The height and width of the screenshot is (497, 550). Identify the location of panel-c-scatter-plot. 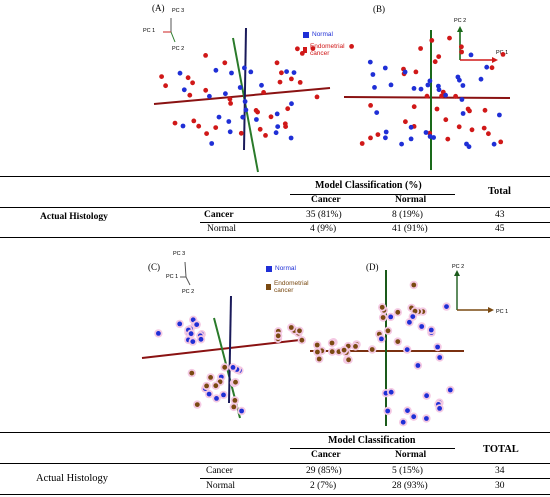
(224, 357).